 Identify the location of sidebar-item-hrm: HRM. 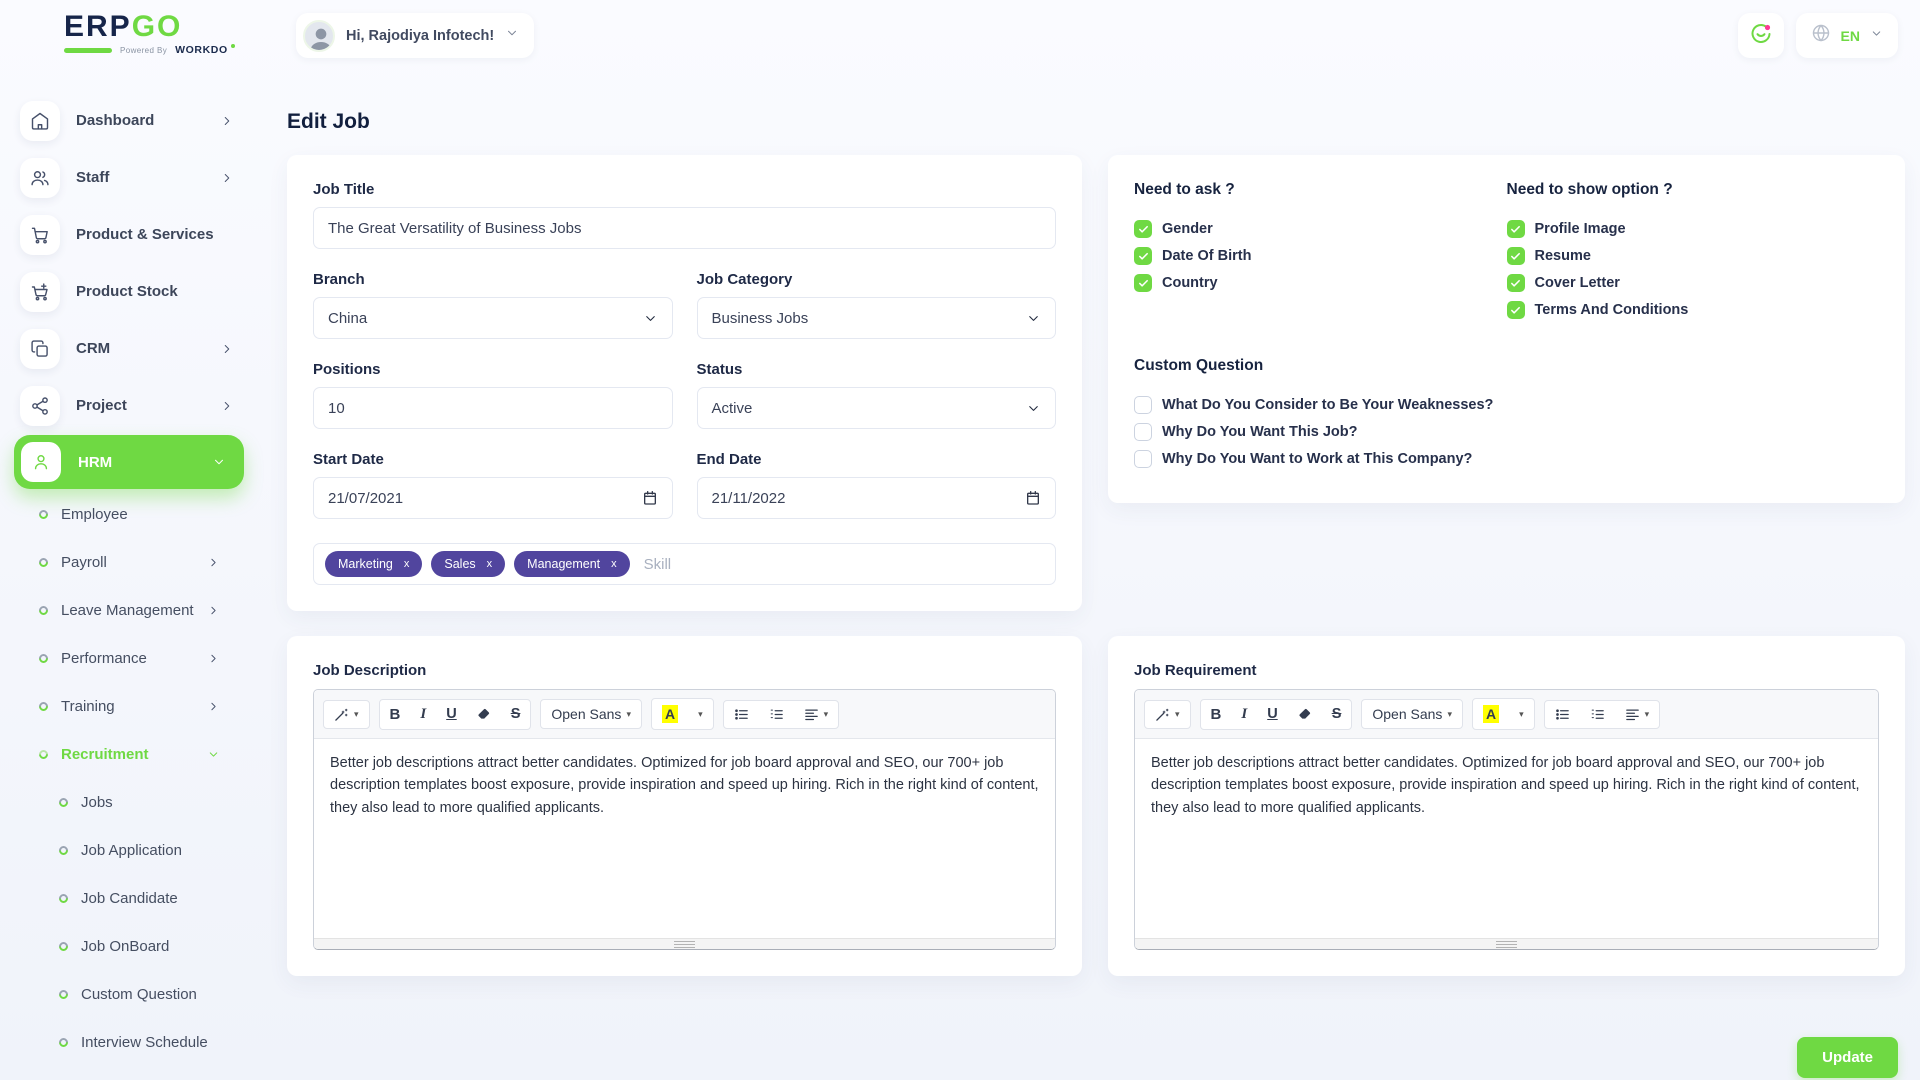
(129, 462).